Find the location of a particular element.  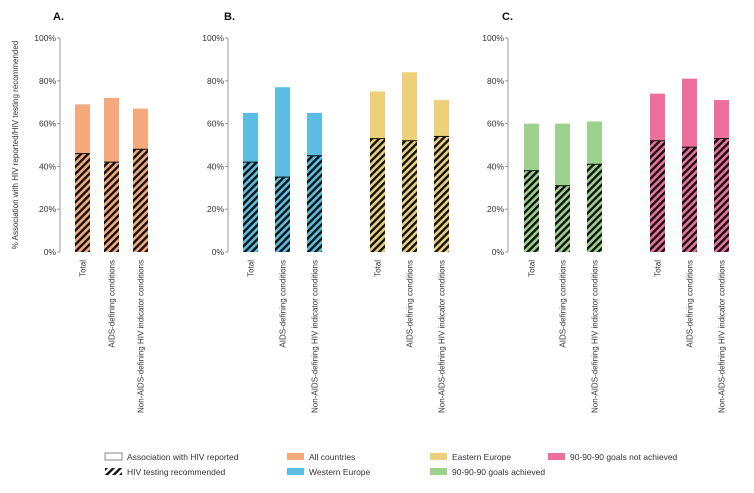

legend-item: HIV testing recommended is located at coordinates (165, 472).